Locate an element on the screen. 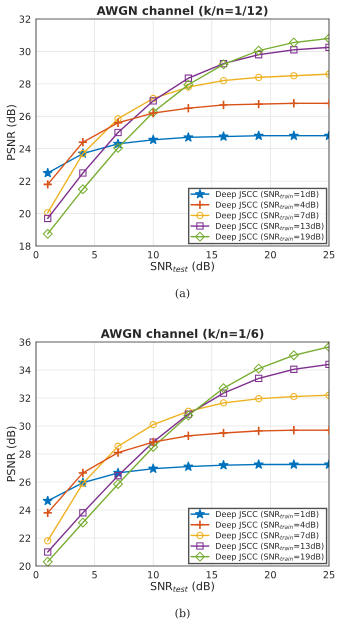 The image size is (339, 629). chart-title: AWGN channel (k/n=1/6) is located at coordinates (182, 334).